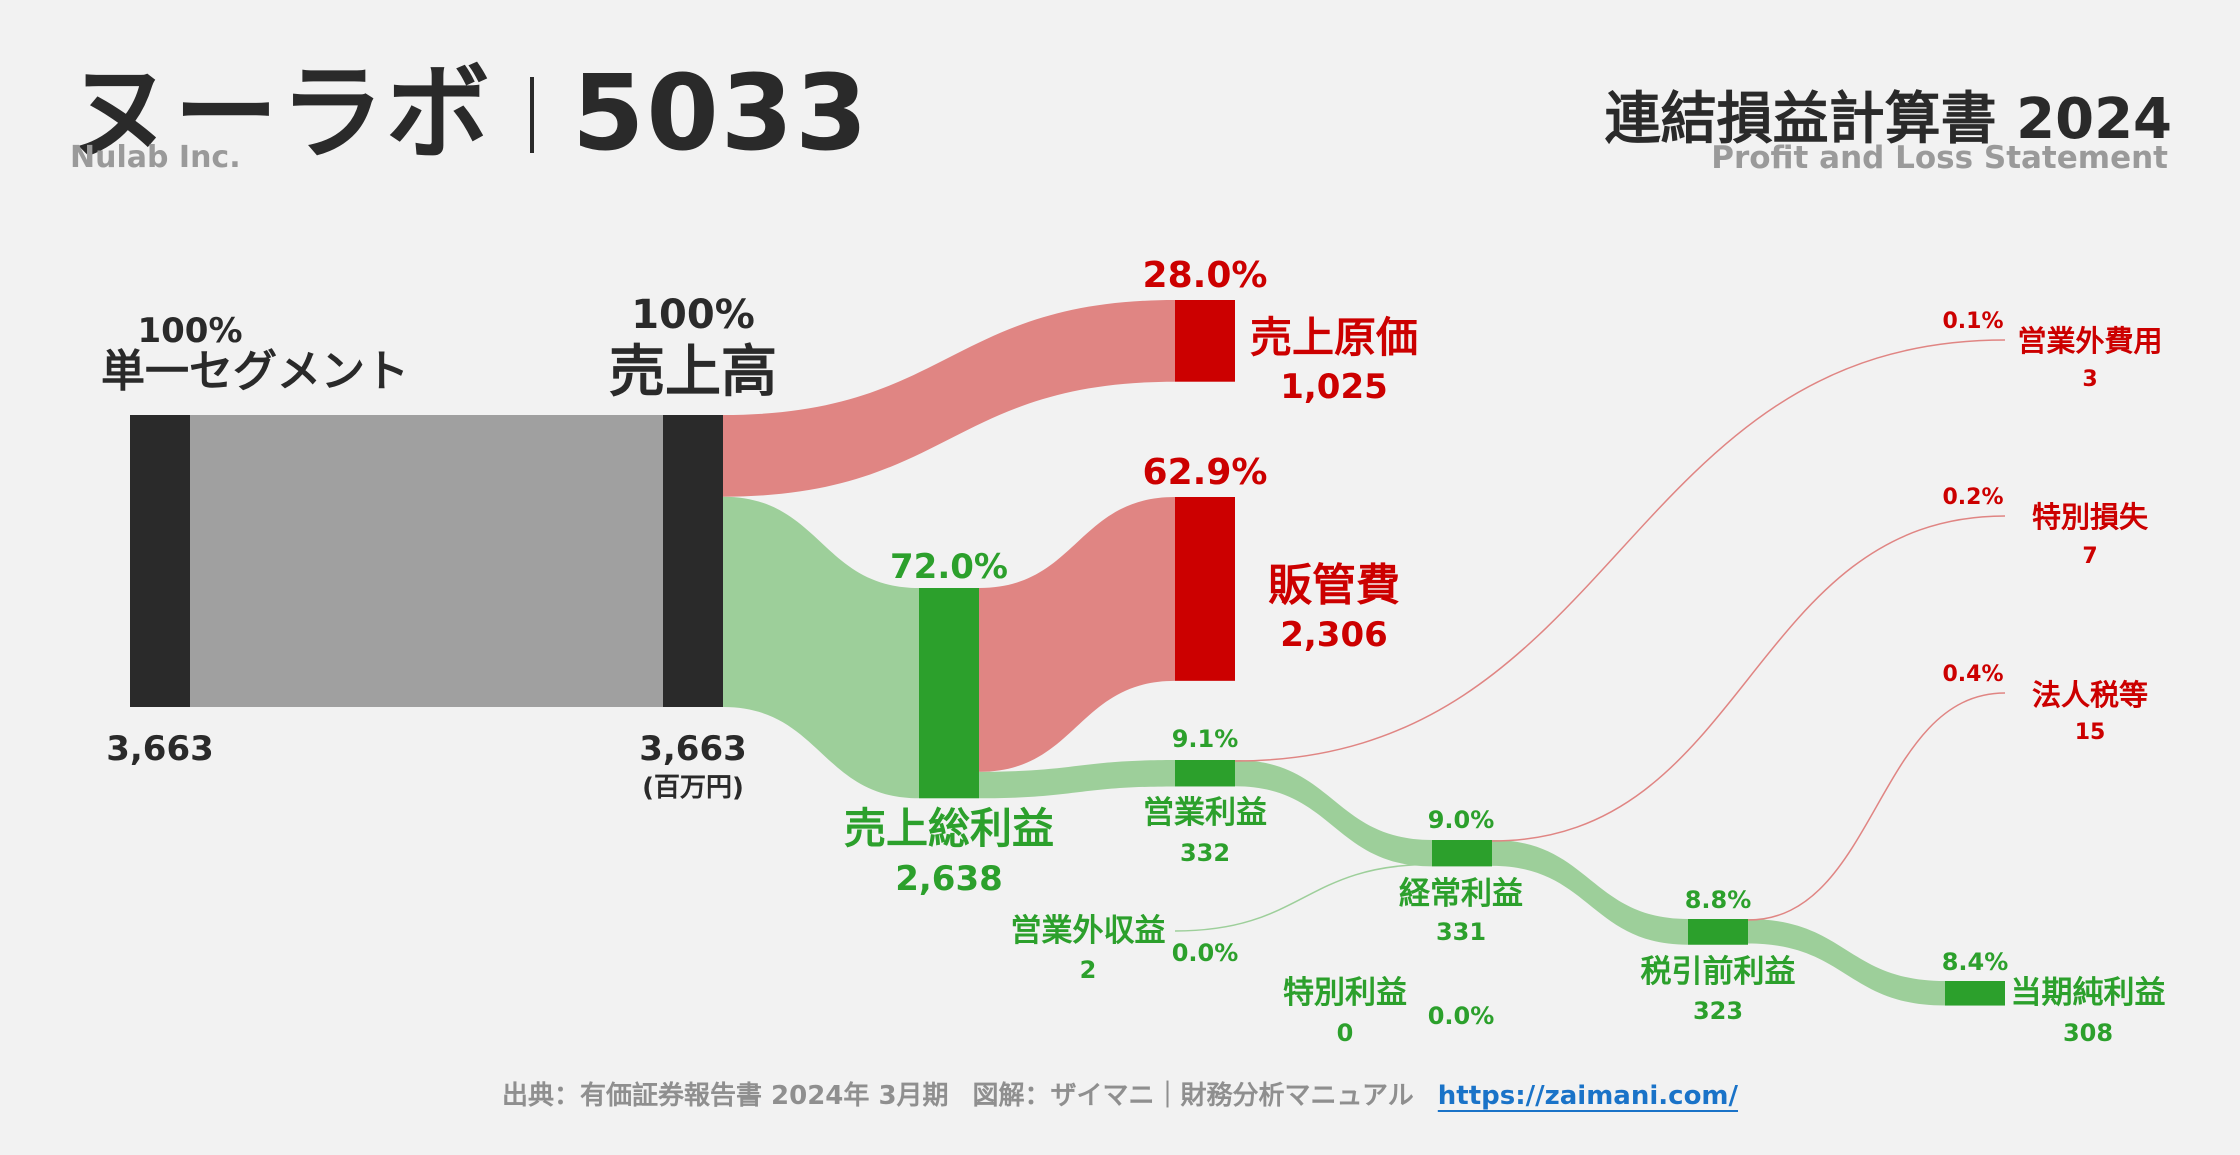  What do you see at coordinates (1077, 779) in the screenshot?
I see `operating-profit-flow` at bounding box center [1077, 779].